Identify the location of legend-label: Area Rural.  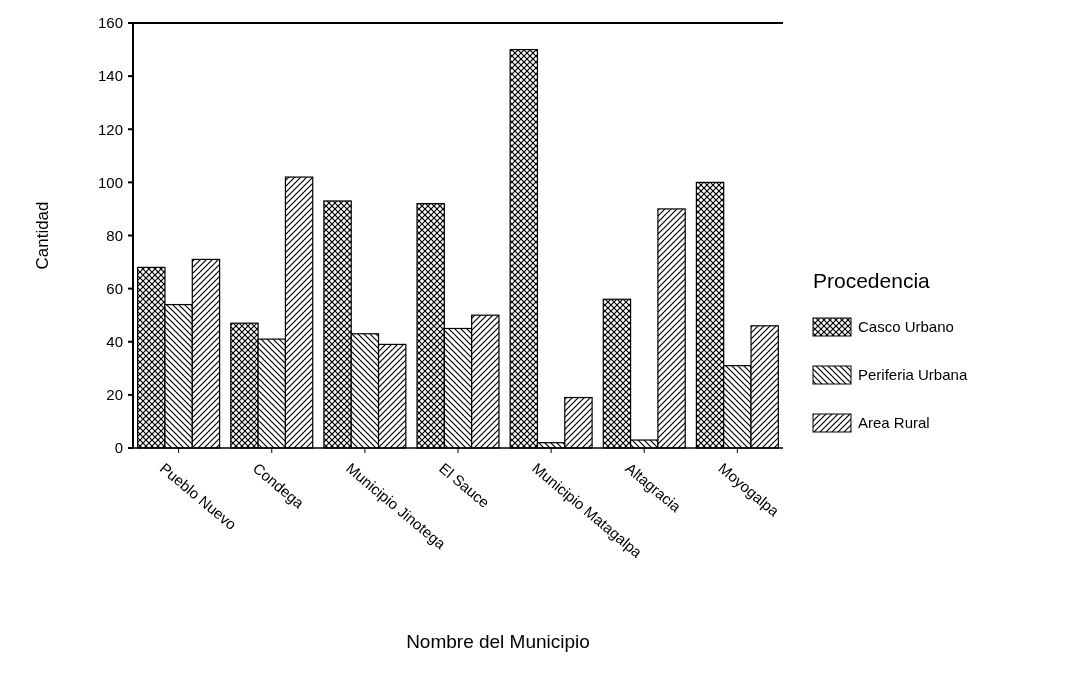
(894, 423).